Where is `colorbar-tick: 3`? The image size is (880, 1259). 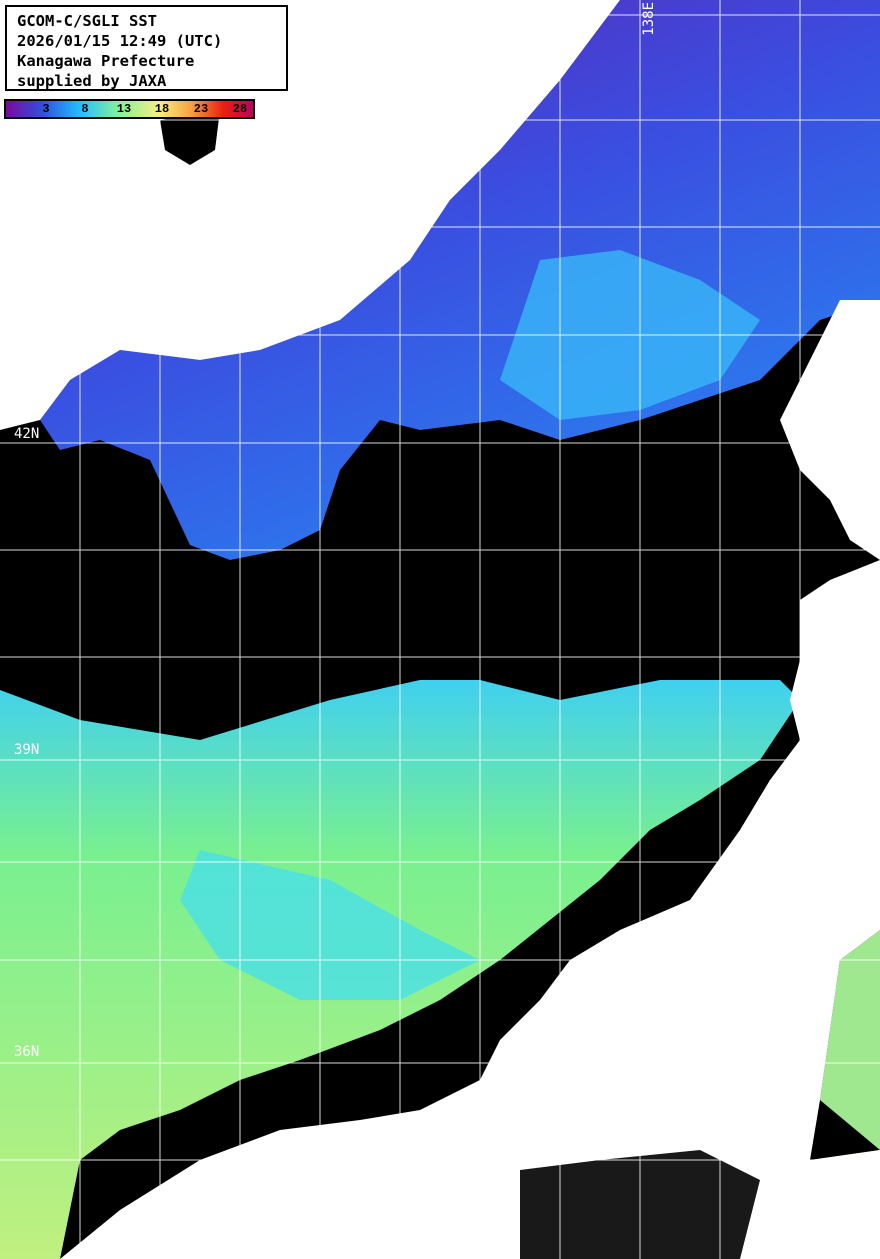 colorbar-tick: 3 is located at coordinates (46, 109).